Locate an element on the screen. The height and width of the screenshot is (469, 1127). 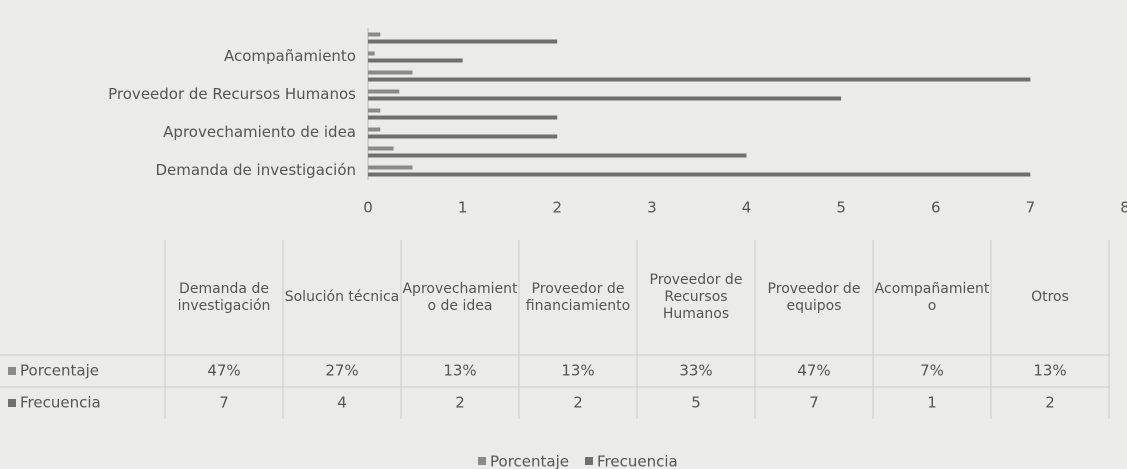
table-header: Solución técnica is located at coordinates (342, 297).